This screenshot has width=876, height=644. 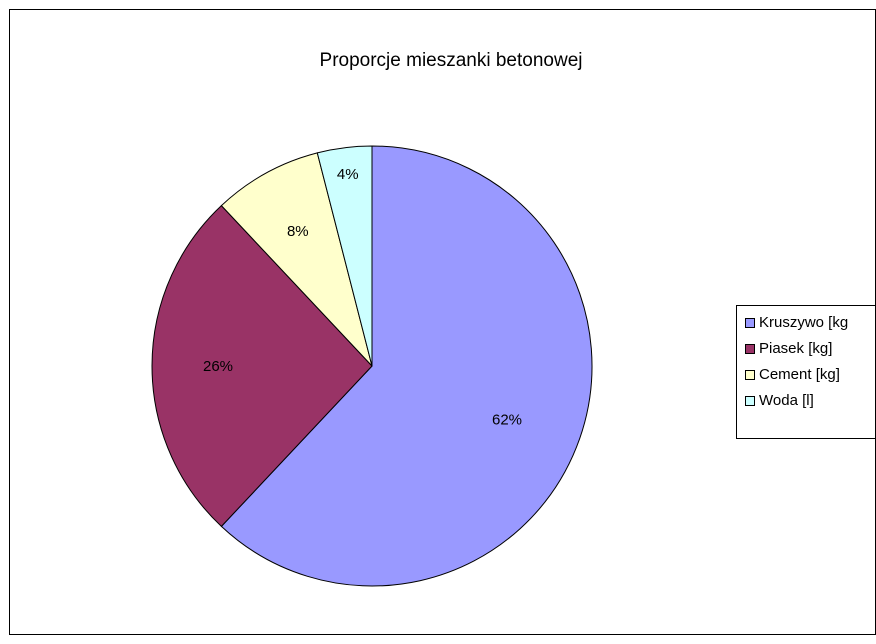 I want to click on legend-item-piasek: Piasek [kg], so click(x=788, y=348).